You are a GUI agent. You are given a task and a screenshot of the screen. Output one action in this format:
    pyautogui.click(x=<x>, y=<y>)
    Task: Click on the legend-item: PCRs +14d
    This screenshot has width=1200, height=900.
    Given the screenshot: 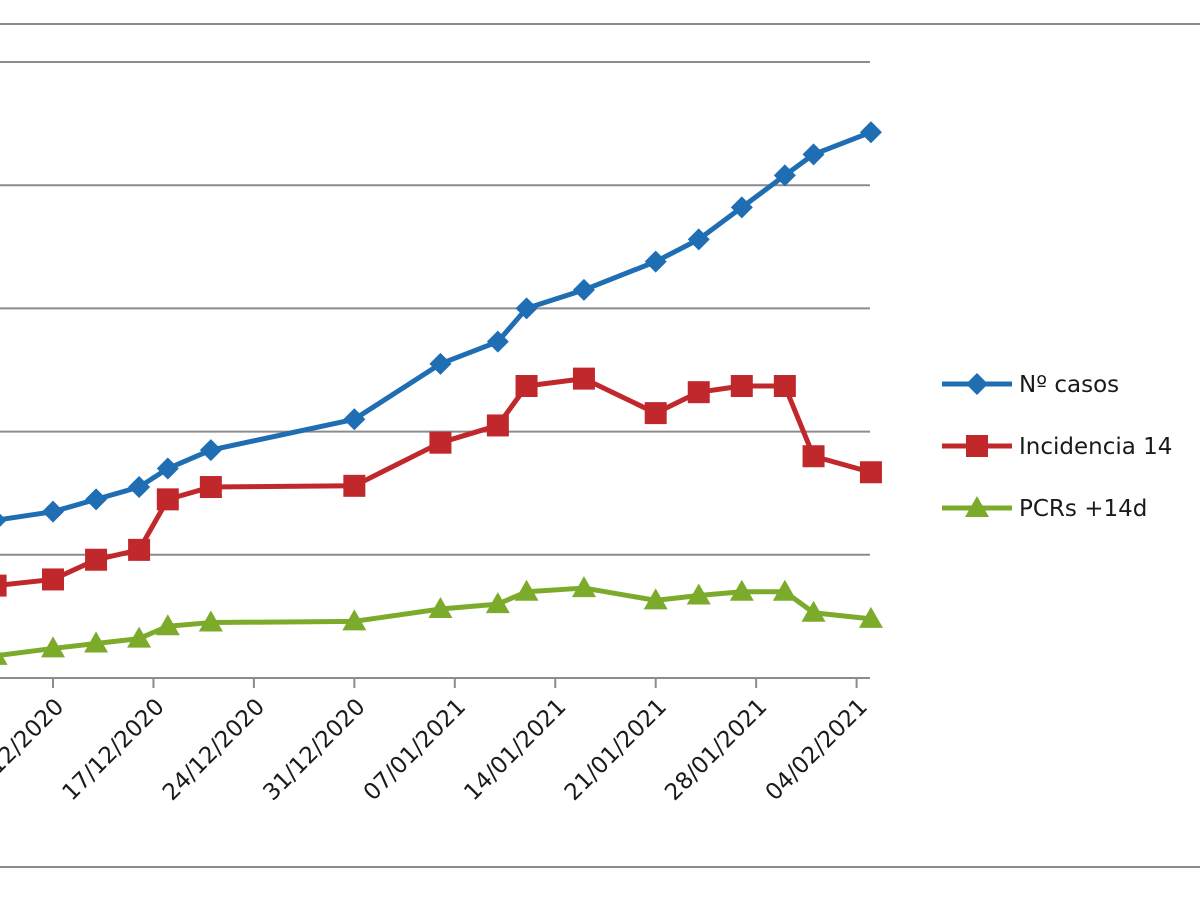 What is the action you would take?
    pyautogui.click(x=1044, y=509)
    